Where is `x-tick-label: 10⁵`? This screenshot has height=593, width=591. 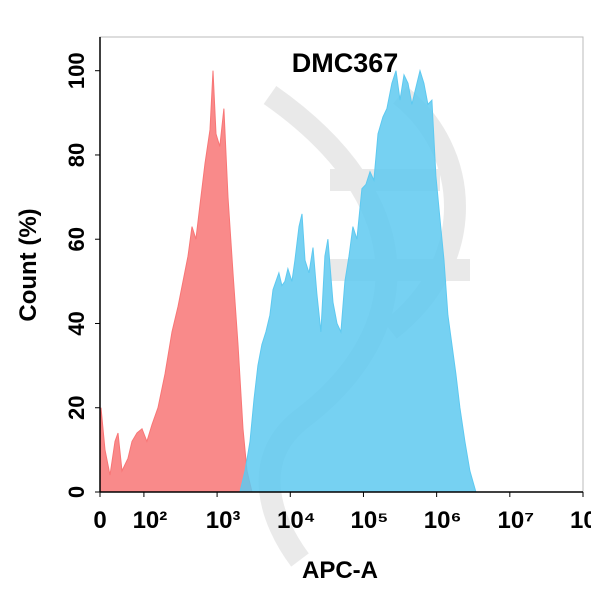
x-tick-label: 10⁵ is located at coordinates (369, 520).